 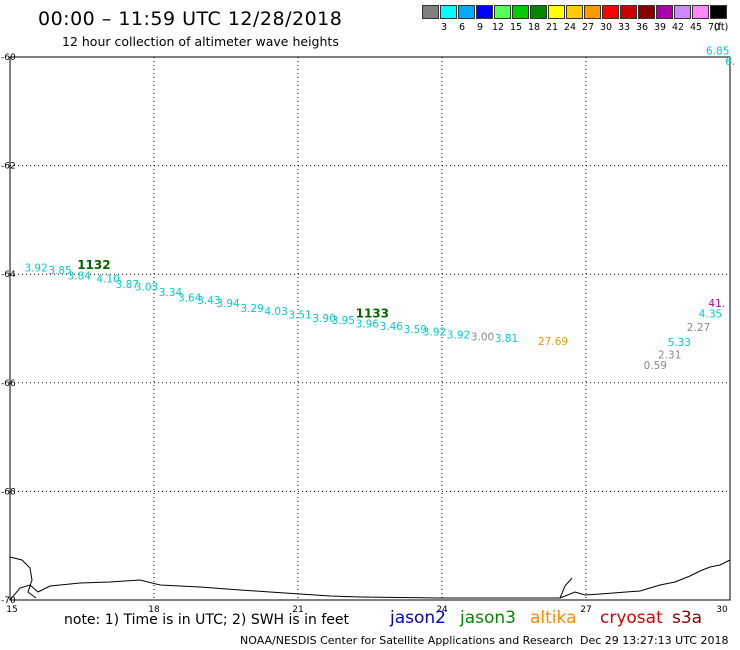 What do you see at coordinates (11, 610) in the screenshot?
I see `longitude-tick-label: 15` at bounding box center [11, 610].